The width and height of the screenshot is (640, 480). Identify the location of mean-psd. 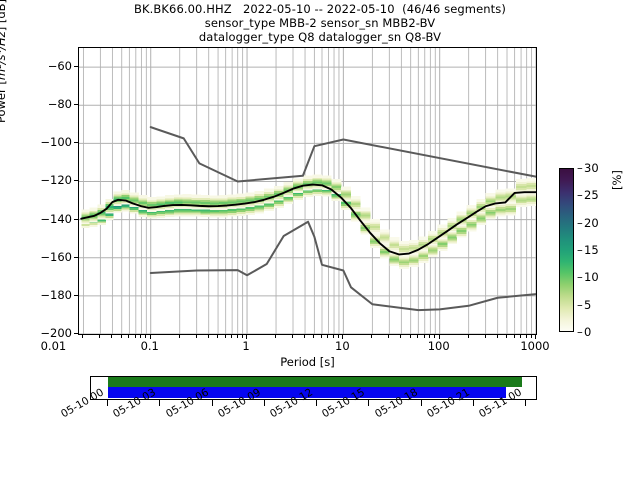
(308, 219).